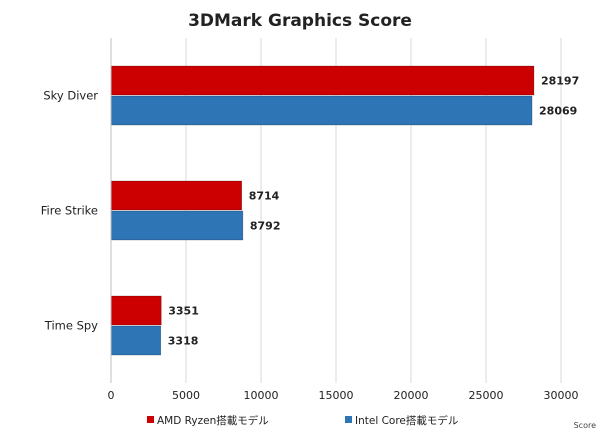 This screenshot has height=437, width=600. I want to click on data-label: 28197, so click(560, 81).